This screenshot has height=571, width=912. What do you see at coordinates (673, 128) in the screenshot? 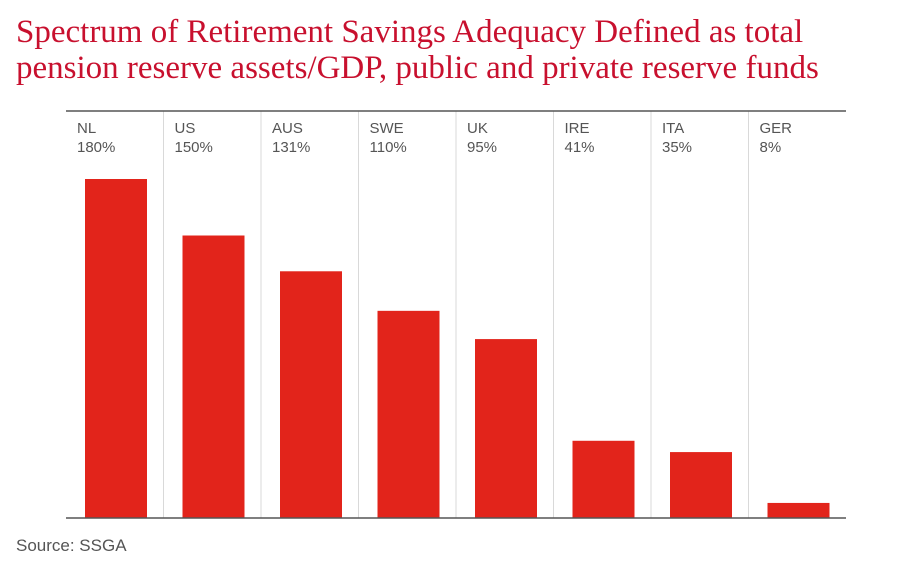
I see `category-label: ITA` at bounding box center [673, 128].